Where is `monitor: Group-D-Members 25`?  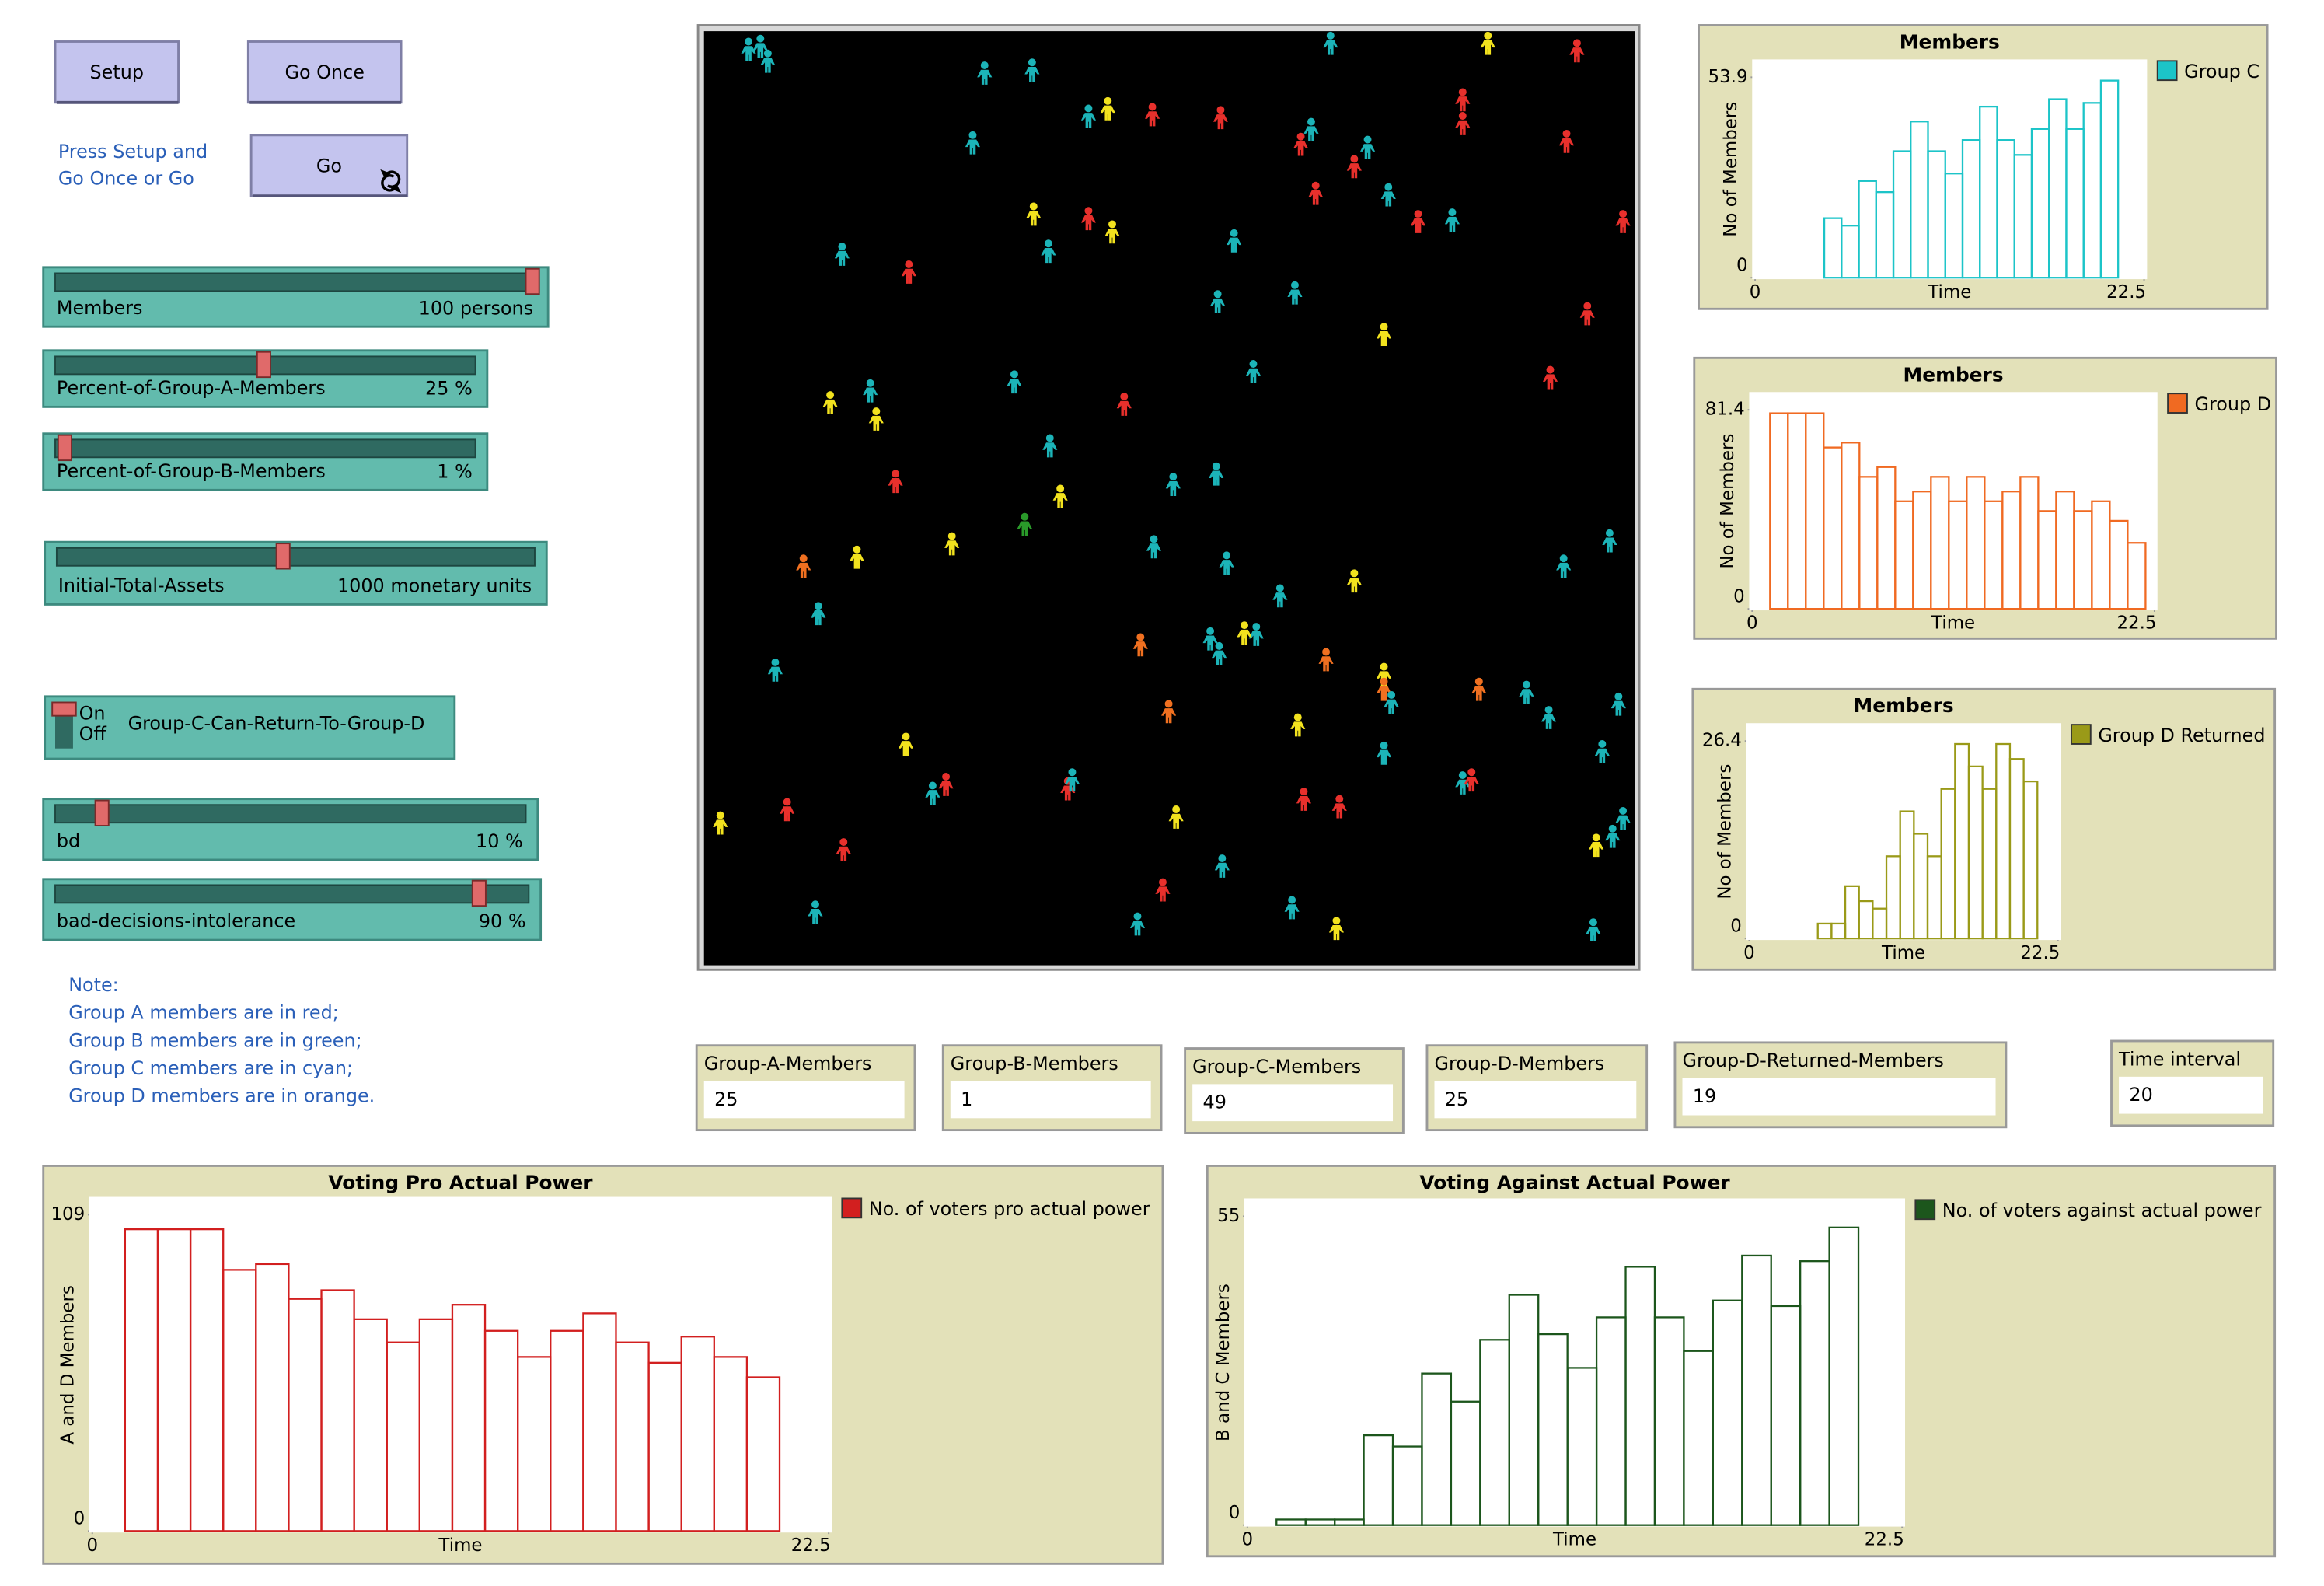 monitor: Group-D-Members 25 is located at coordinates (1537, 1088).